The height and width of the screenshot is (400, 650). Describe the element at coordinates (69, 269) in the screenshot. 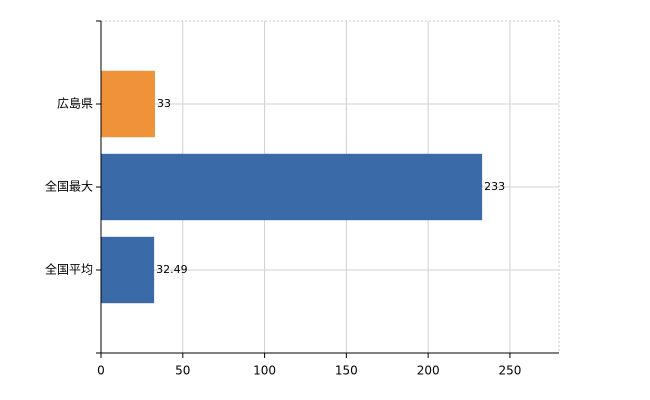

I see `y-tick-label: 全国平均` at that location.